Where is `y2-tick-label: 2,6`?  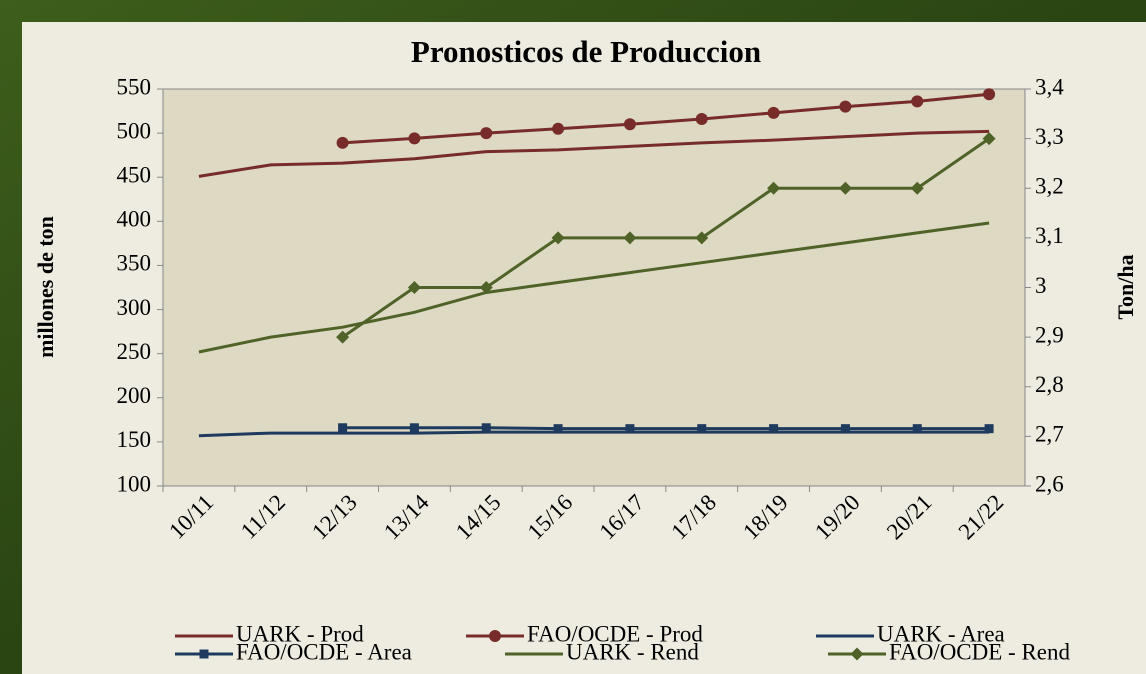
y2-tick-label: 2,6 is located at coordinates (1049, 483).